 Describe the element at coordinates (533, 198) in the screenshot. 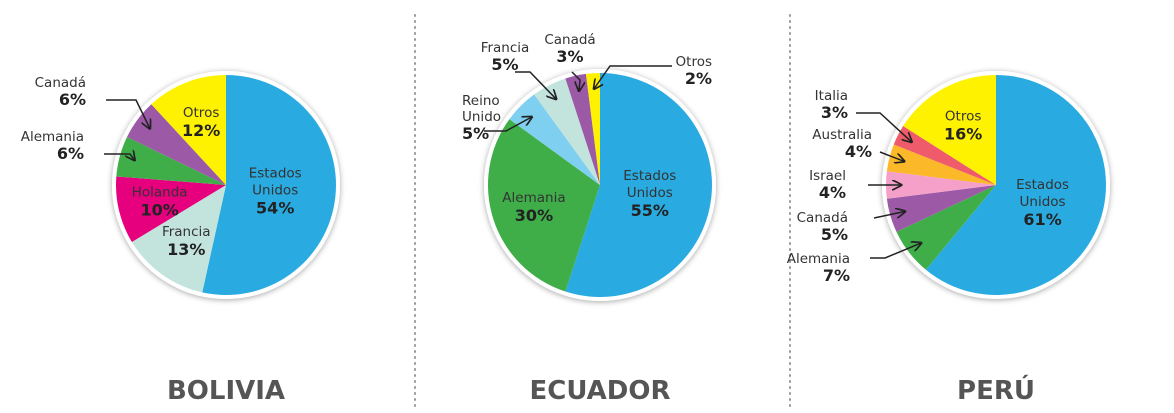

I see `slice-label: Alemania` at that location.